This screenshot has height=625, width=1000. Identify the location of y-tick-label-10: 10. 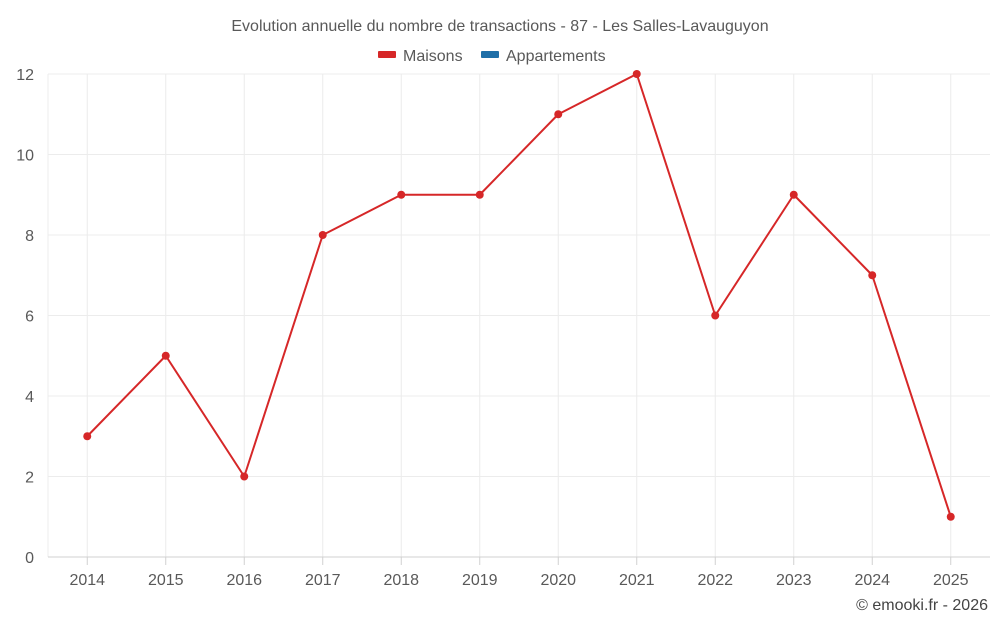
(25, 156).